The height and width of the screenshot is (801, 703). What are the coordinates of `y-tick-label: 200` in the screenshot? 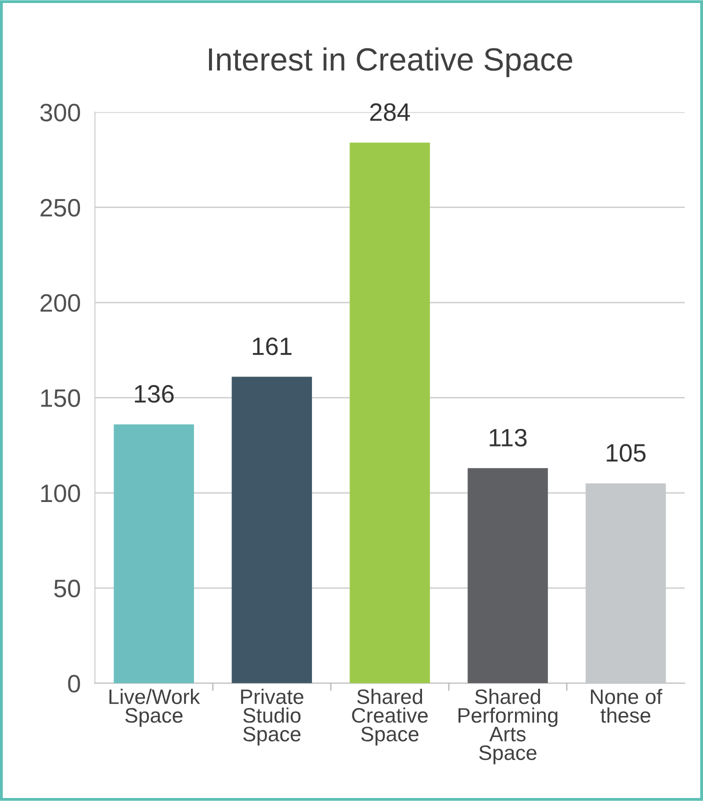 It's located at (60, 303).